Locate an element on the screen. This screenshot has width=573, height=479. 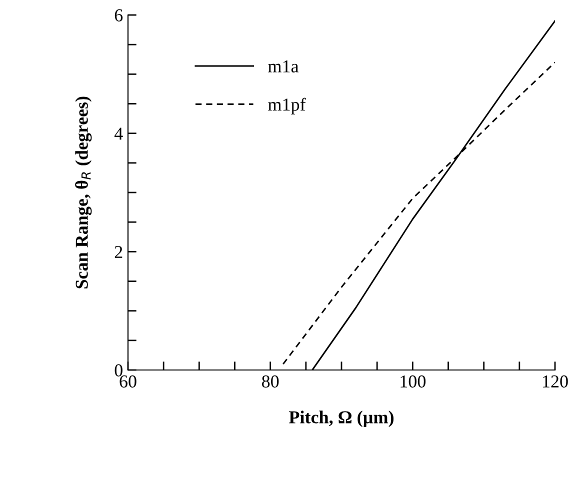
legend-label: m1pf is located at coordinates (287, 106).